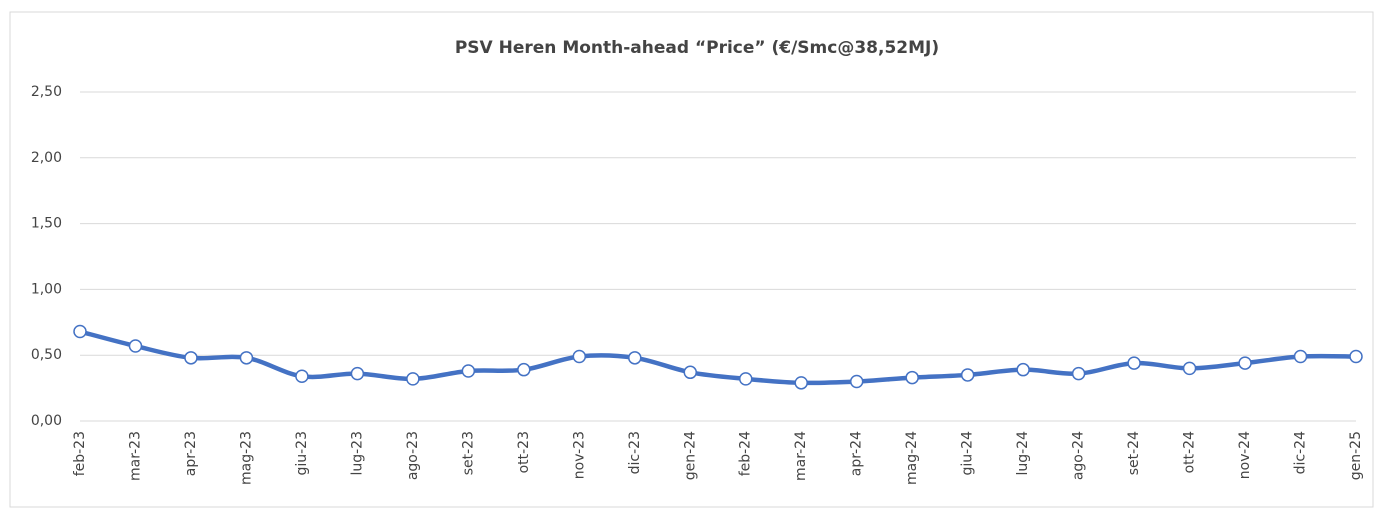 This screenshot has width=1374, height=508. What do you see at coordinates (80, 453) in the screenshot?
I see `x-tick-label: feb-23` at bounding box center [80, 453].